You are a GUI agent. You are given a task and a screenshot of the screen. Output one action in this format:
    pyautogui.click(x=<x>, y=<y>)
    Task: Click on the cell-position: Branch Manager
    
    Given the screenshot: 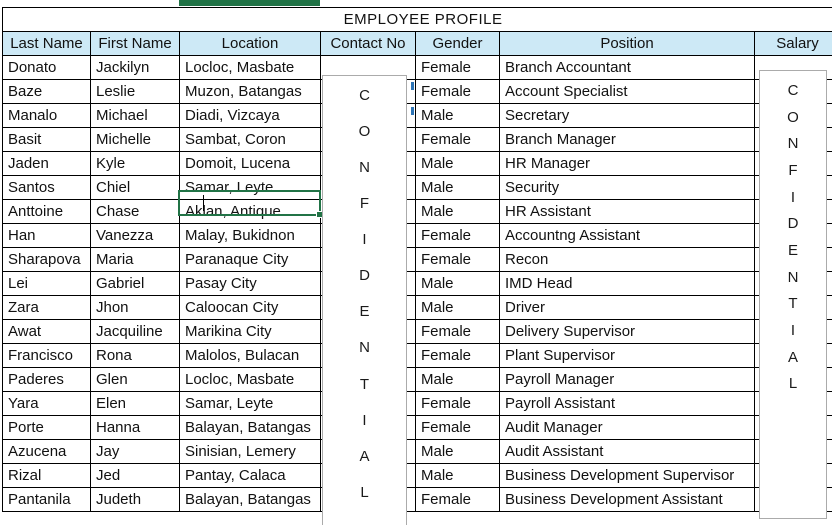 What is the action you would take?
    pyautogui.click(x=627, y=139)
    